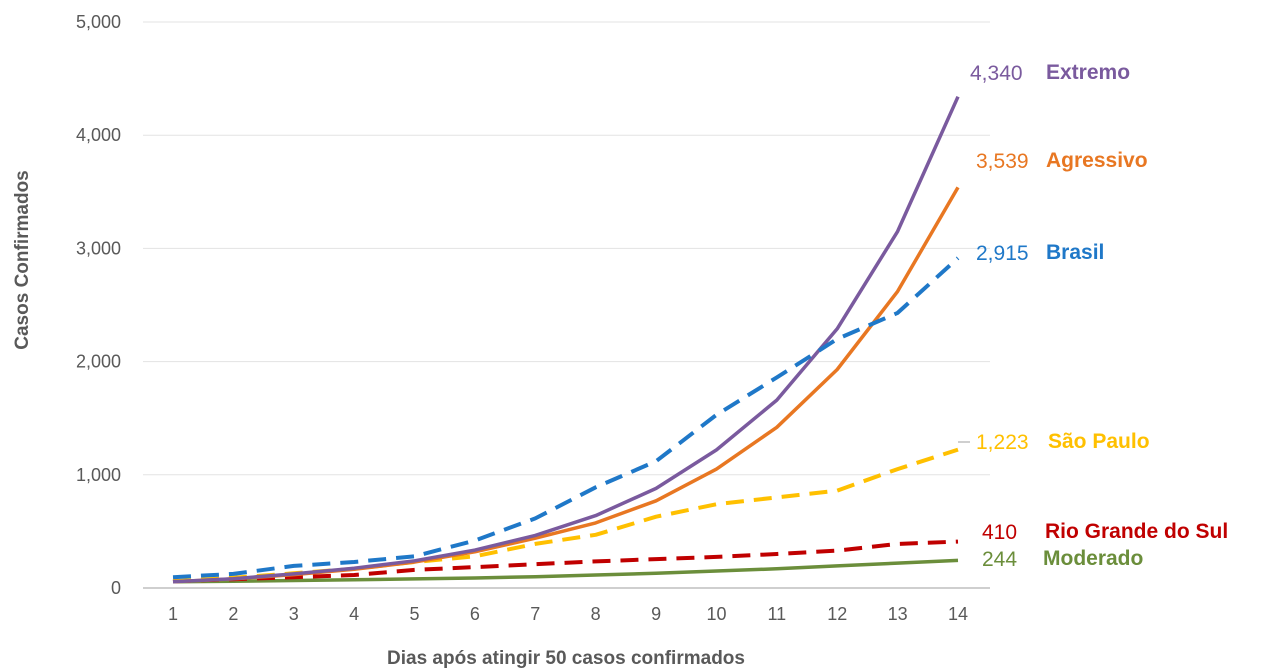 The width and height of the screenshot is (1264, 671). I want to click on series-name-rio-grande-do-sul: Rio Grande do Sul, so click(1136, 531).